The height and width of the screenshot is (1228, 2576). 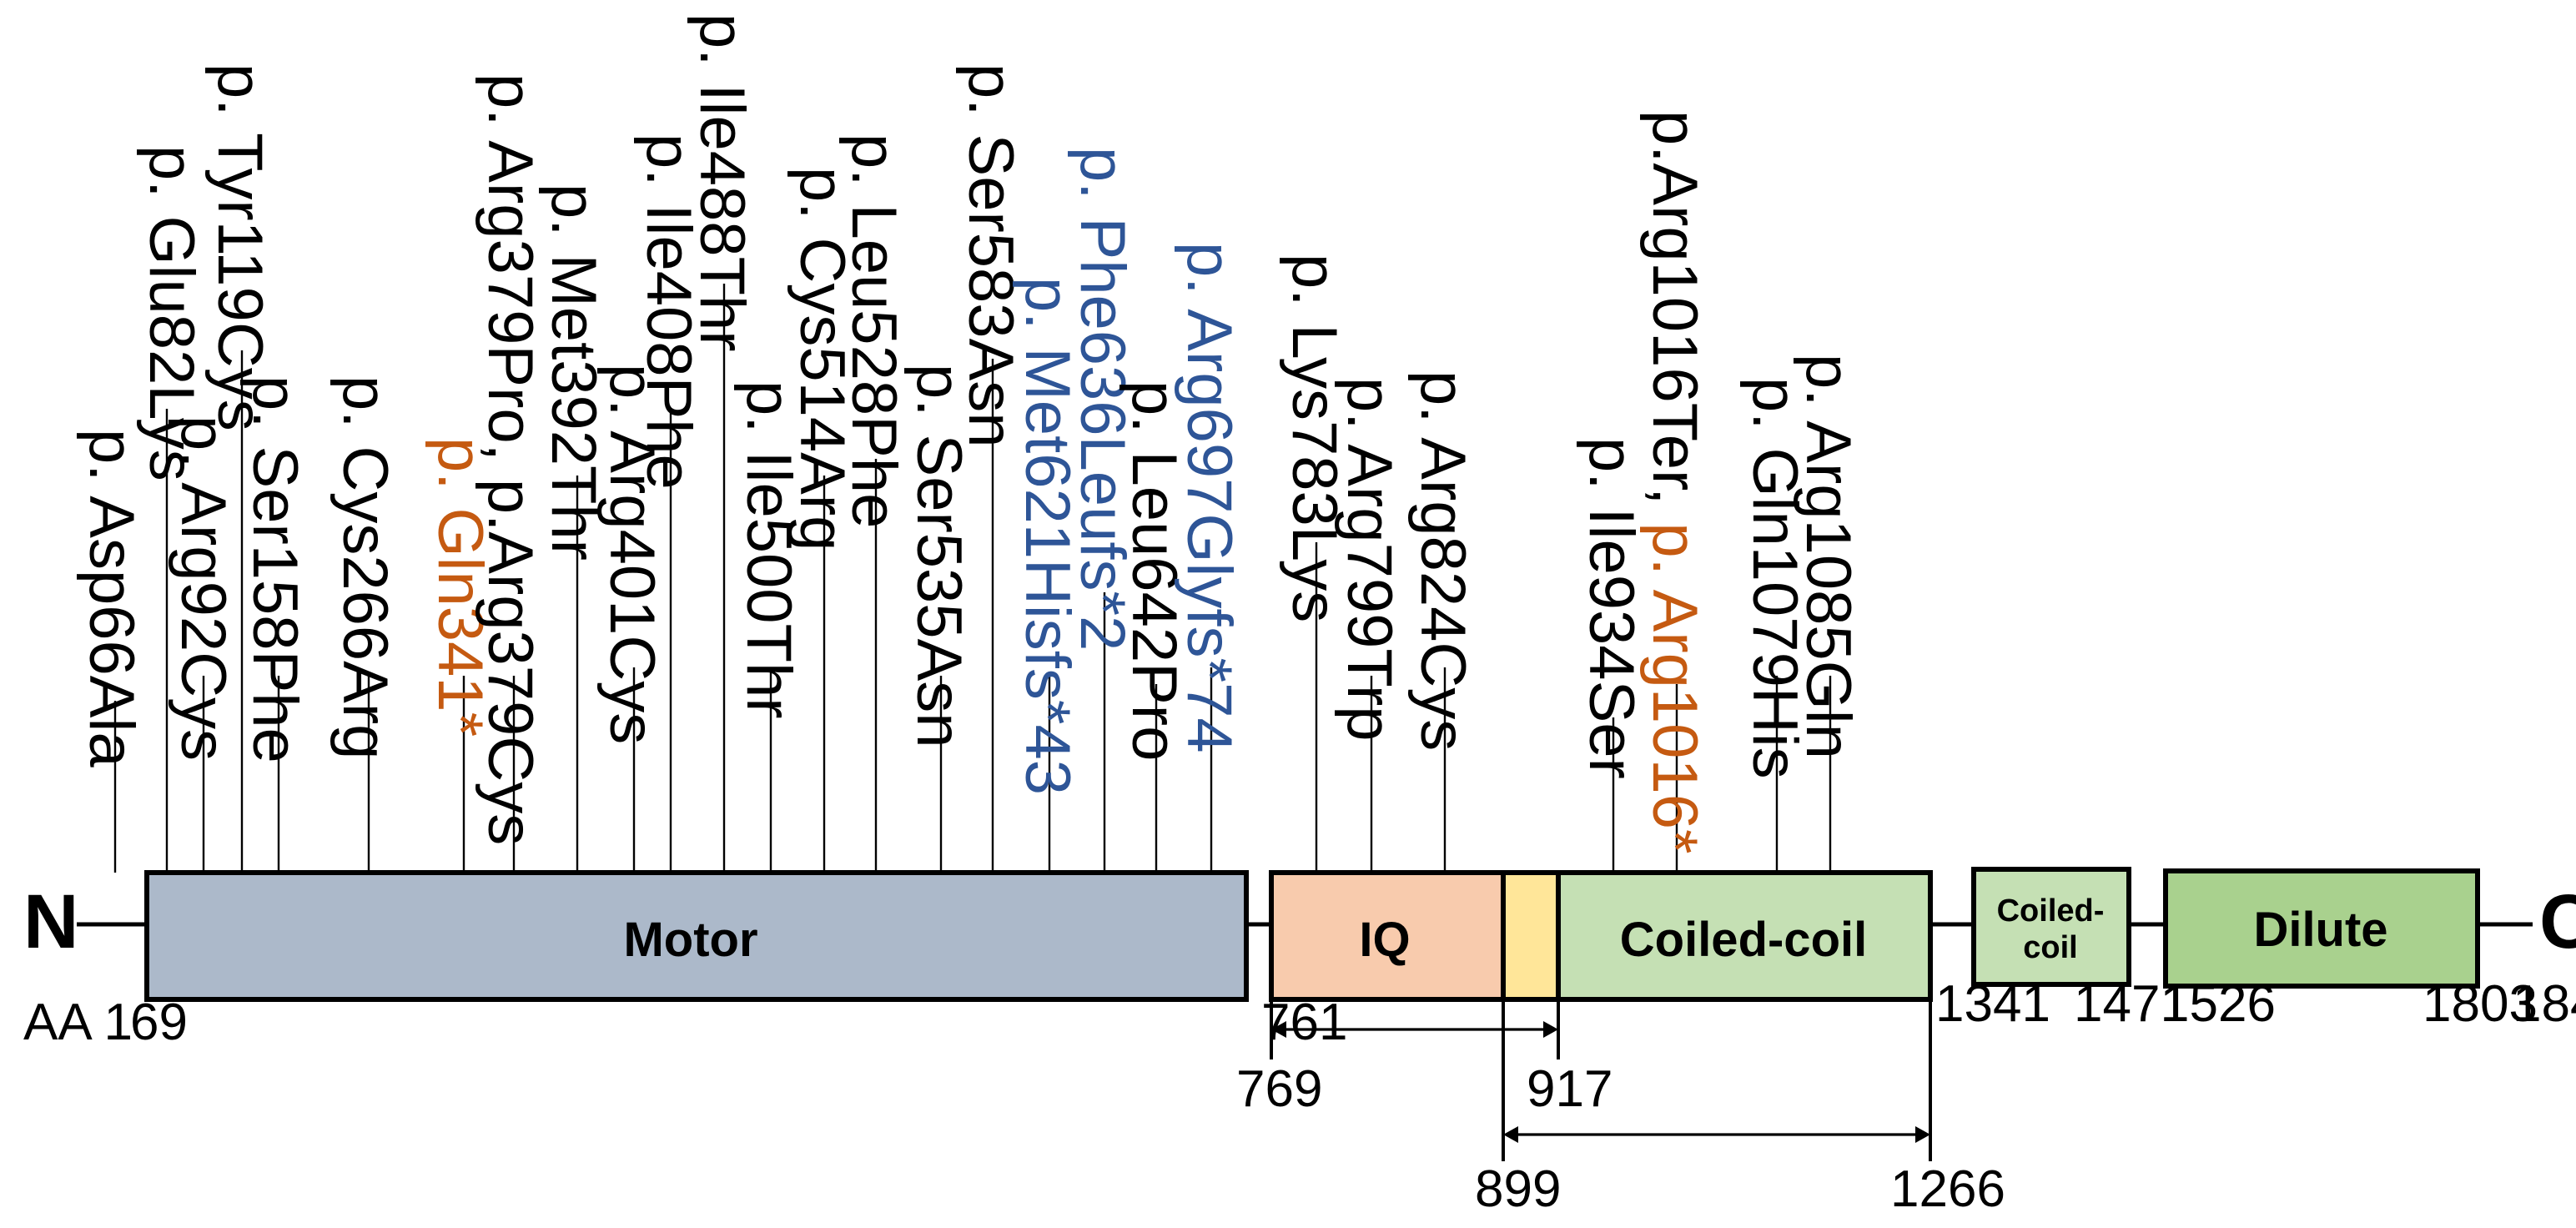 I want to click on coiled-coil-domain-label: Coiled-coil, so click(x=1743, y=940).